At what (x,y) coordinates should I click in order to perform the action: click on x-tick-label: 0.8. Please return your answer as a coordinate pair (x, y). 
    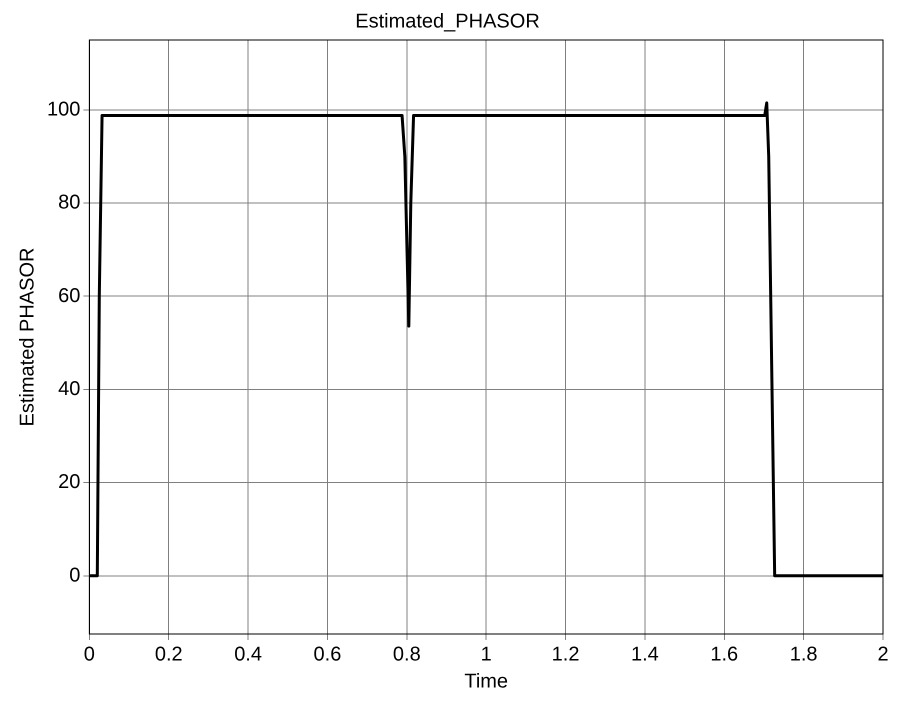
    Looking at the image, I should click on (406, 655).